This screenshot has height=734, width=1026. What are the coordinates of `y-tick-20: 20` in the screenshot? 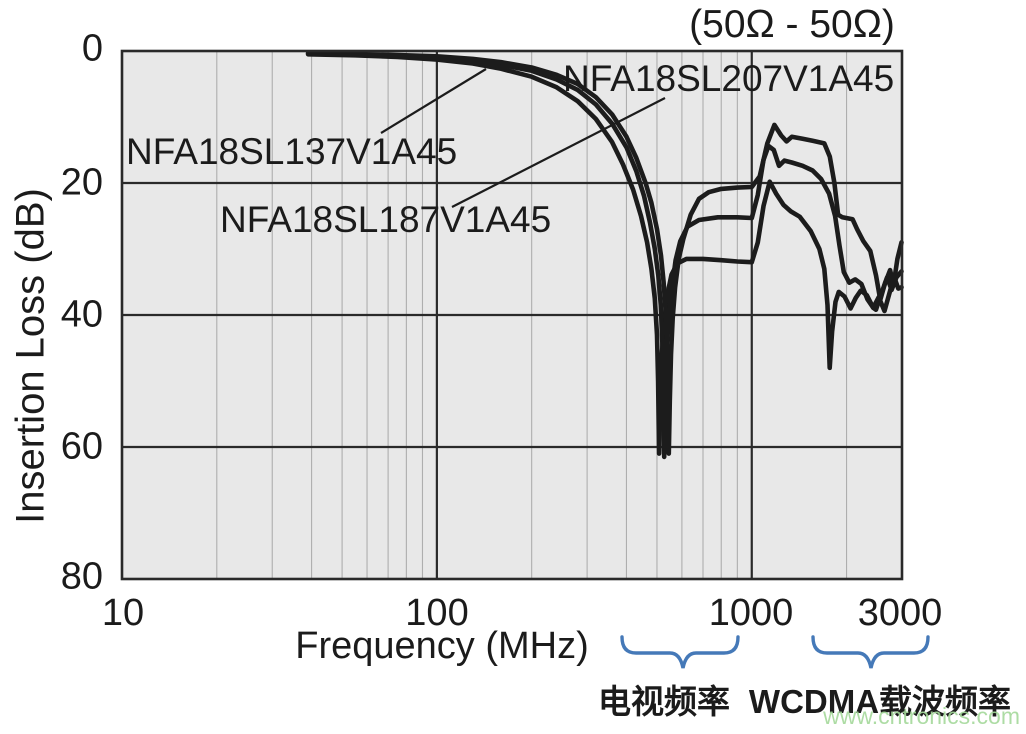 It's located at (81, 182).